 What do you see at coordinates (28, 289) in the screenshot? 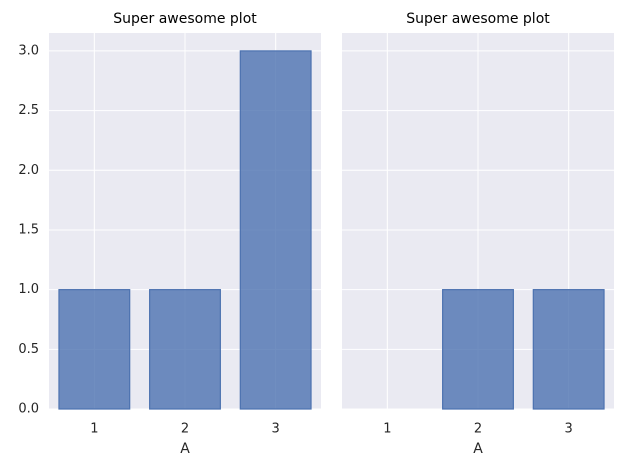
I see `y-tick-label: 1.0` at bounding box center [28, 289].